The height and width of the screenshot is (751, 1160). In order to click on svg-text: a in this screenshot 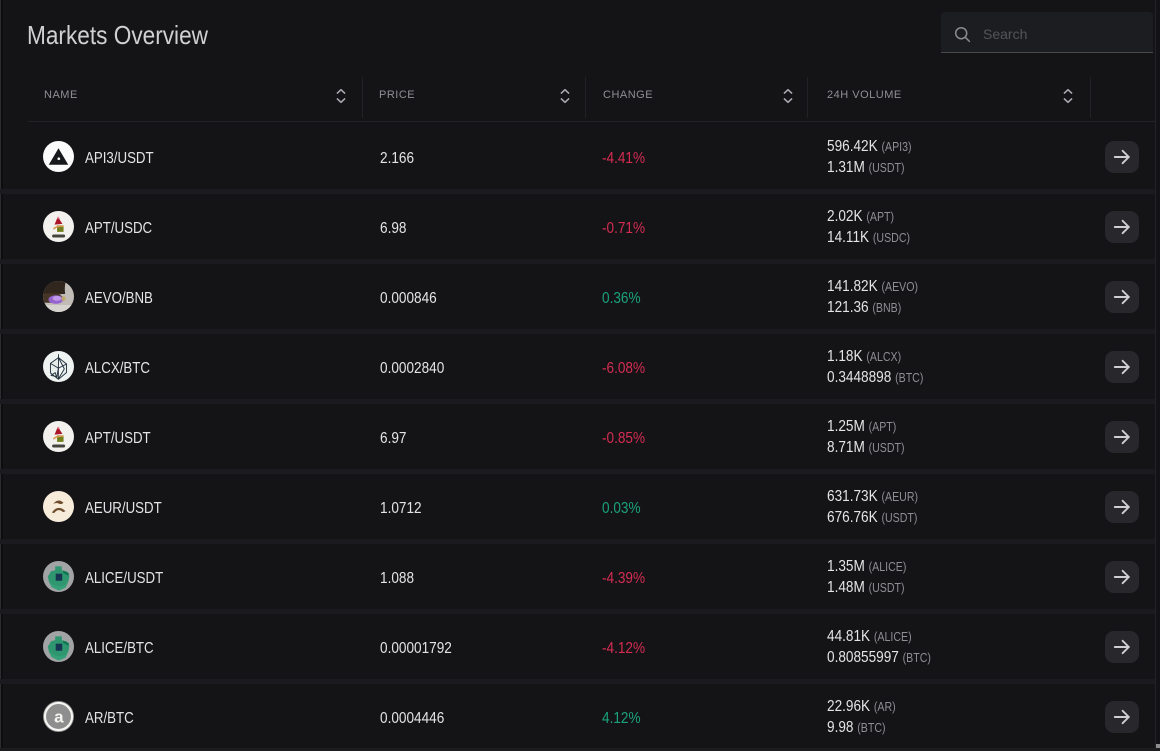, I will do `click(59, 716)`.